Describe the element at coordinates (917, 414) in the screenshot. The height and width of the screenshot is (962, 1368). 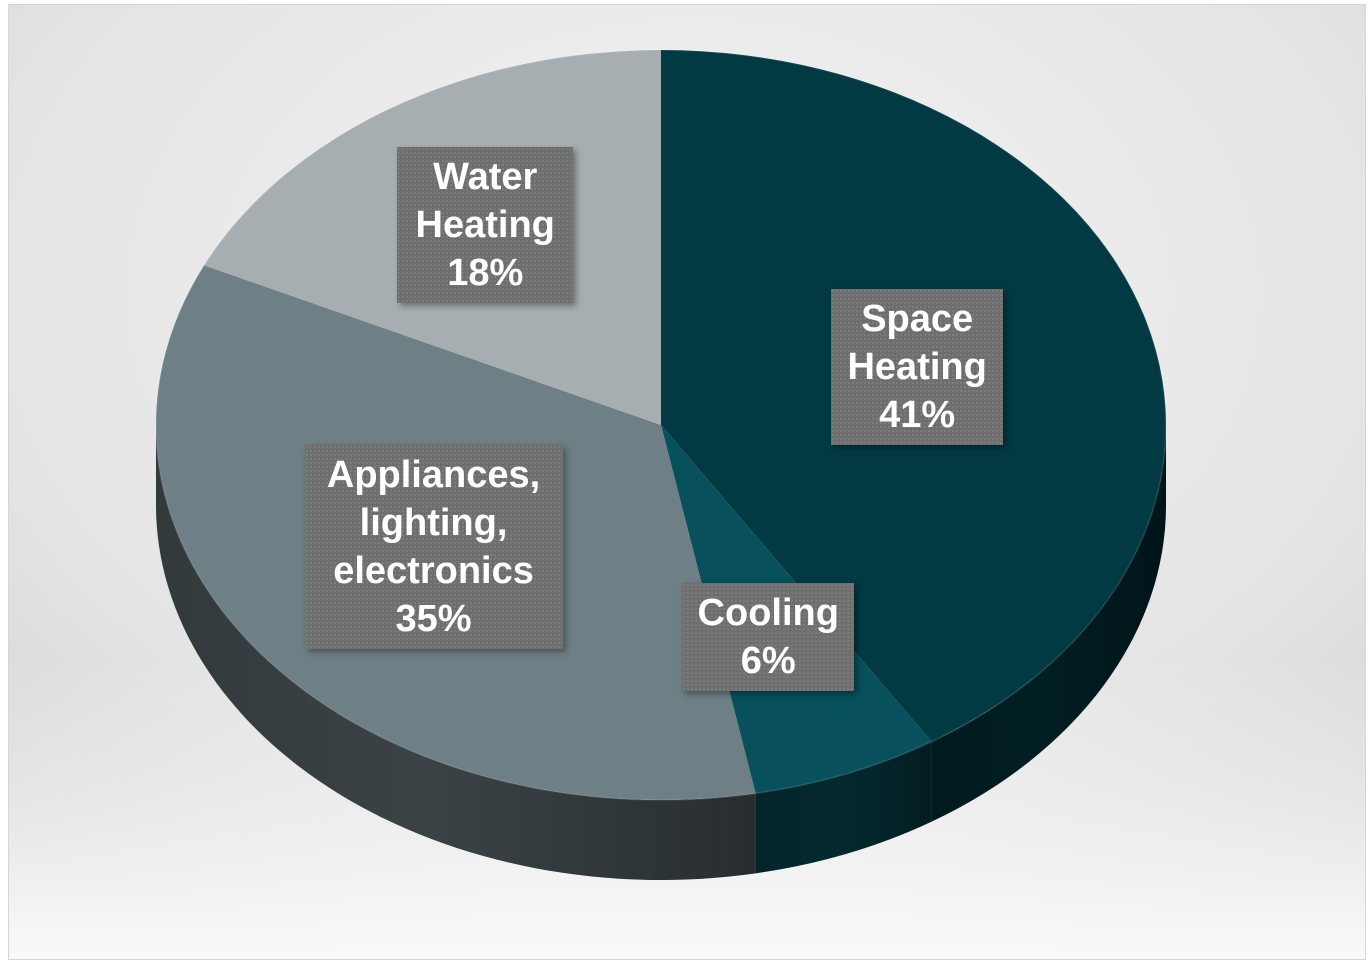
I see `slice-value-label: 41%` at that location.